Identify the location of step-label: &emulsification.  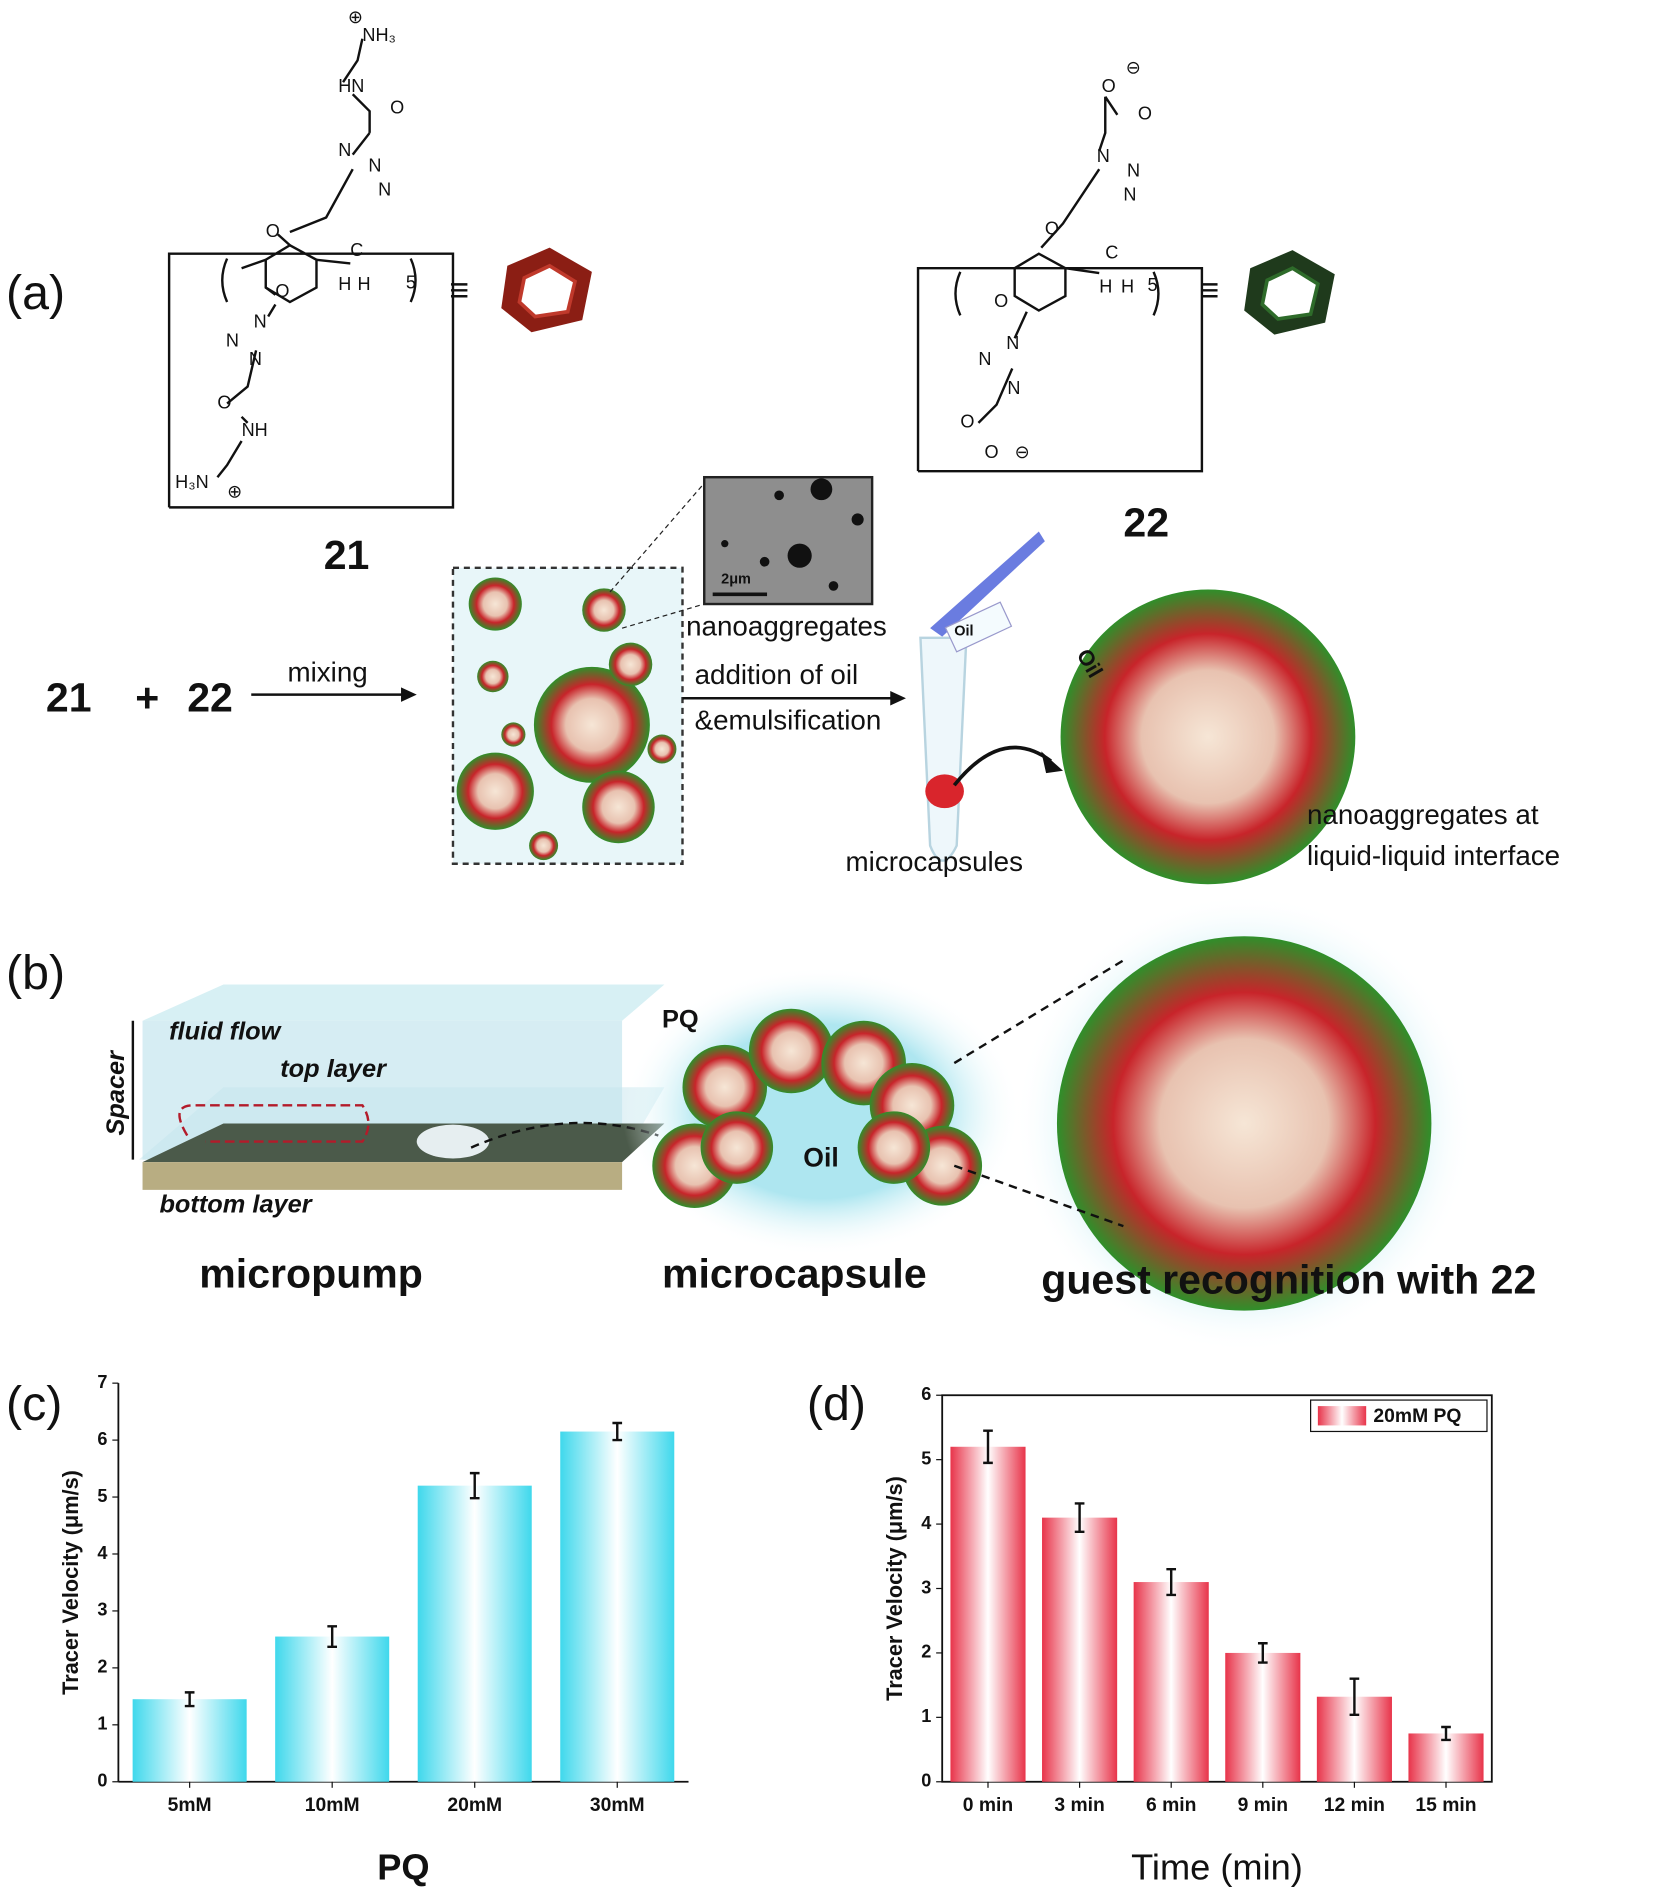
(788, 720).